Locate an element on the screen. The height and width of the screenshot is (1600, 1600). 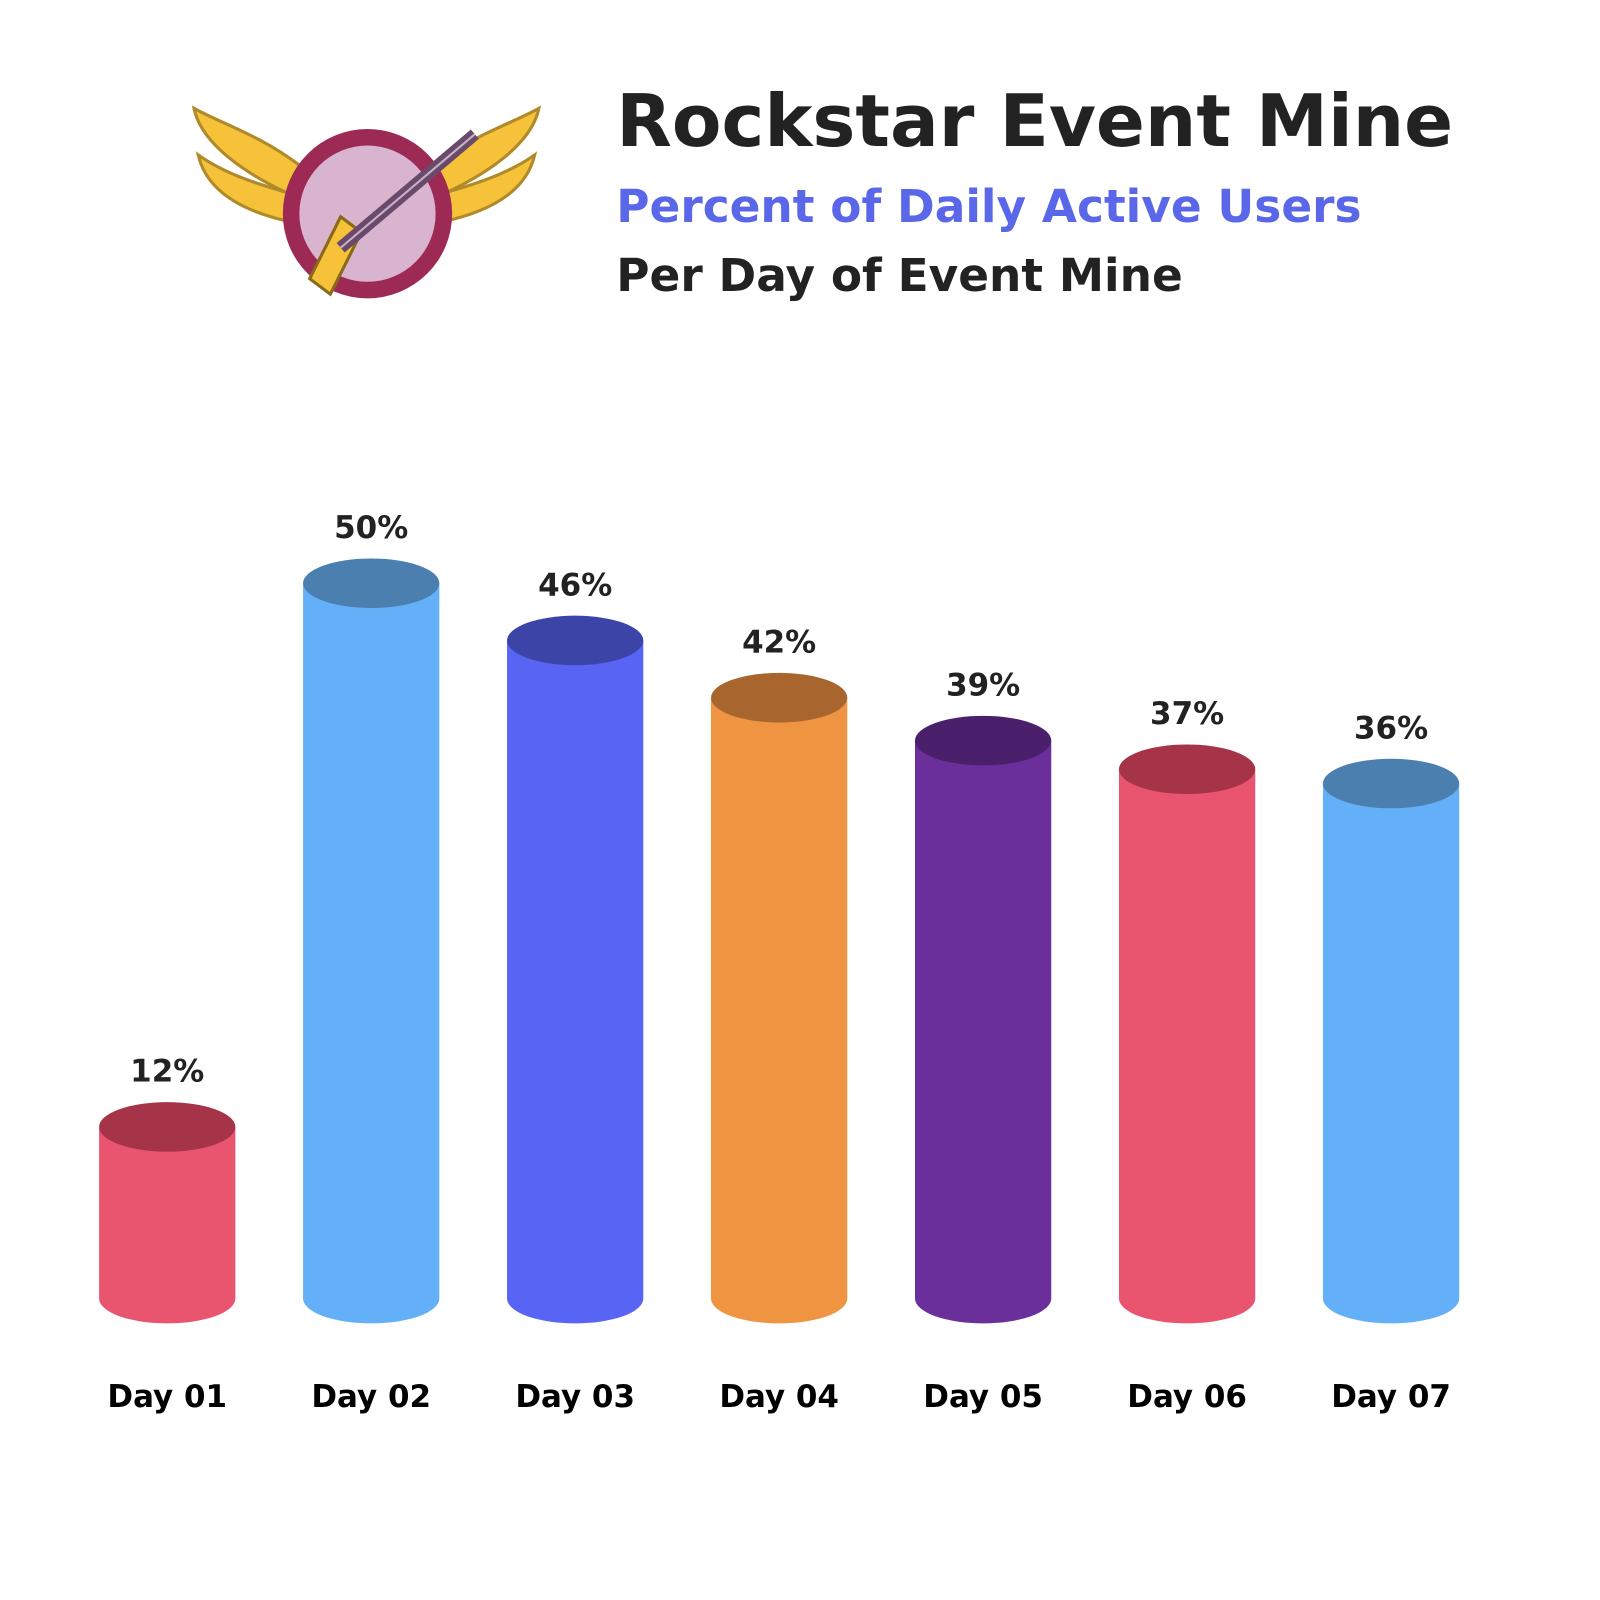
chart-title: Rockstar Event Mine is located at coordinates (1034, 122).